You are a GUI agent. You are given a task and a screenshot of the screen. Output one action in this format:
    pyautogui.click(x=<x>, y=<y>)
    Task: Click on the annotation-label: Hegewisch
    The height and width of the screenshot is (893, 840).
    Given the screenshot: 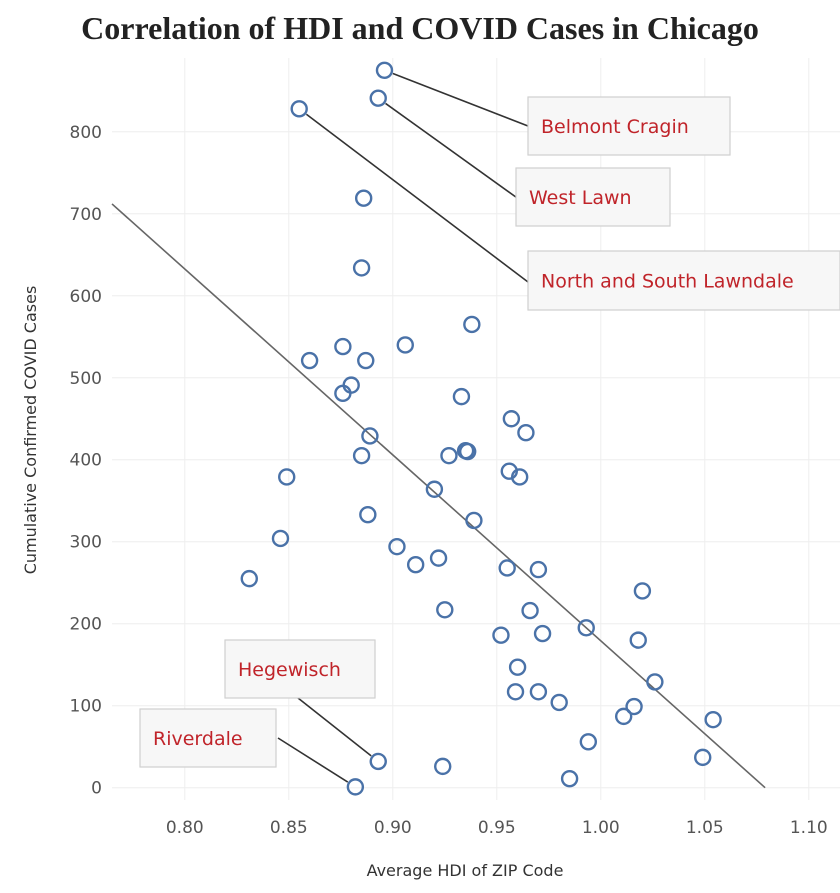 What is the action you would take?
    pyautogui.click(x=289, y=670)
    